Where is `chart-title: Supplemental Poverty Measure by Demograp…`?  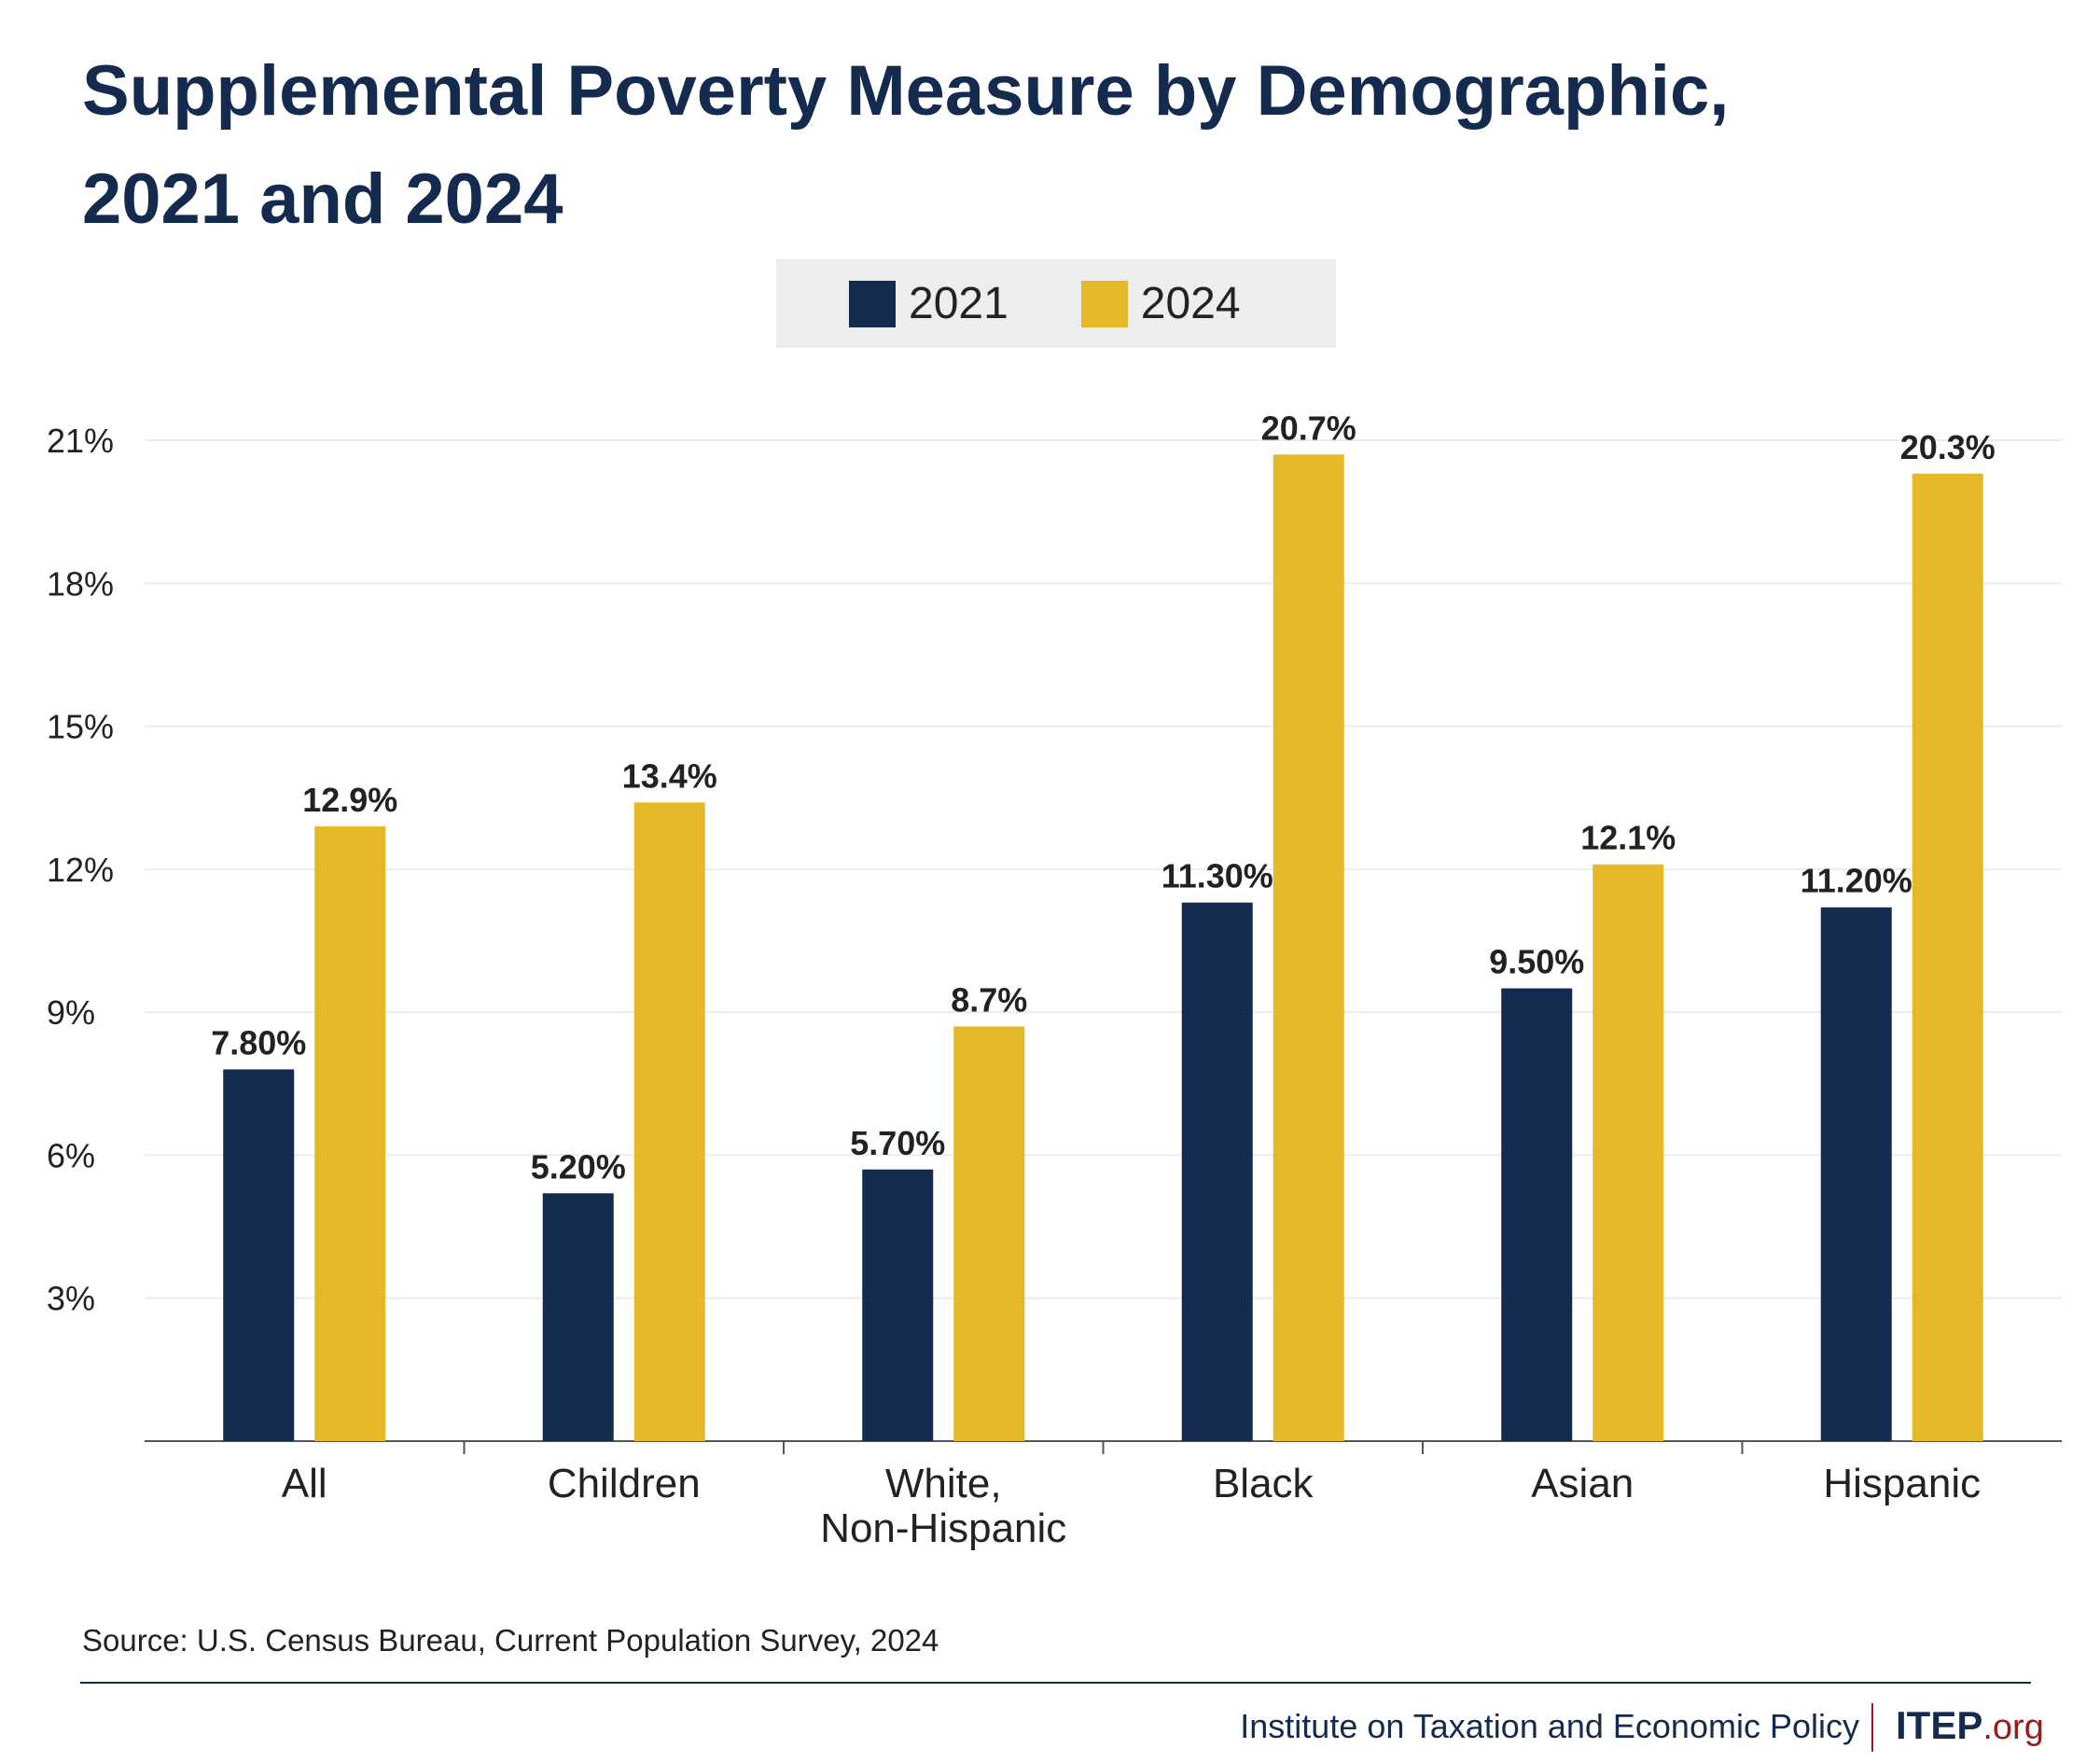 chart-title: Supplemental Poverty Measure by Demograp… is located at coordinates (1015, 145).